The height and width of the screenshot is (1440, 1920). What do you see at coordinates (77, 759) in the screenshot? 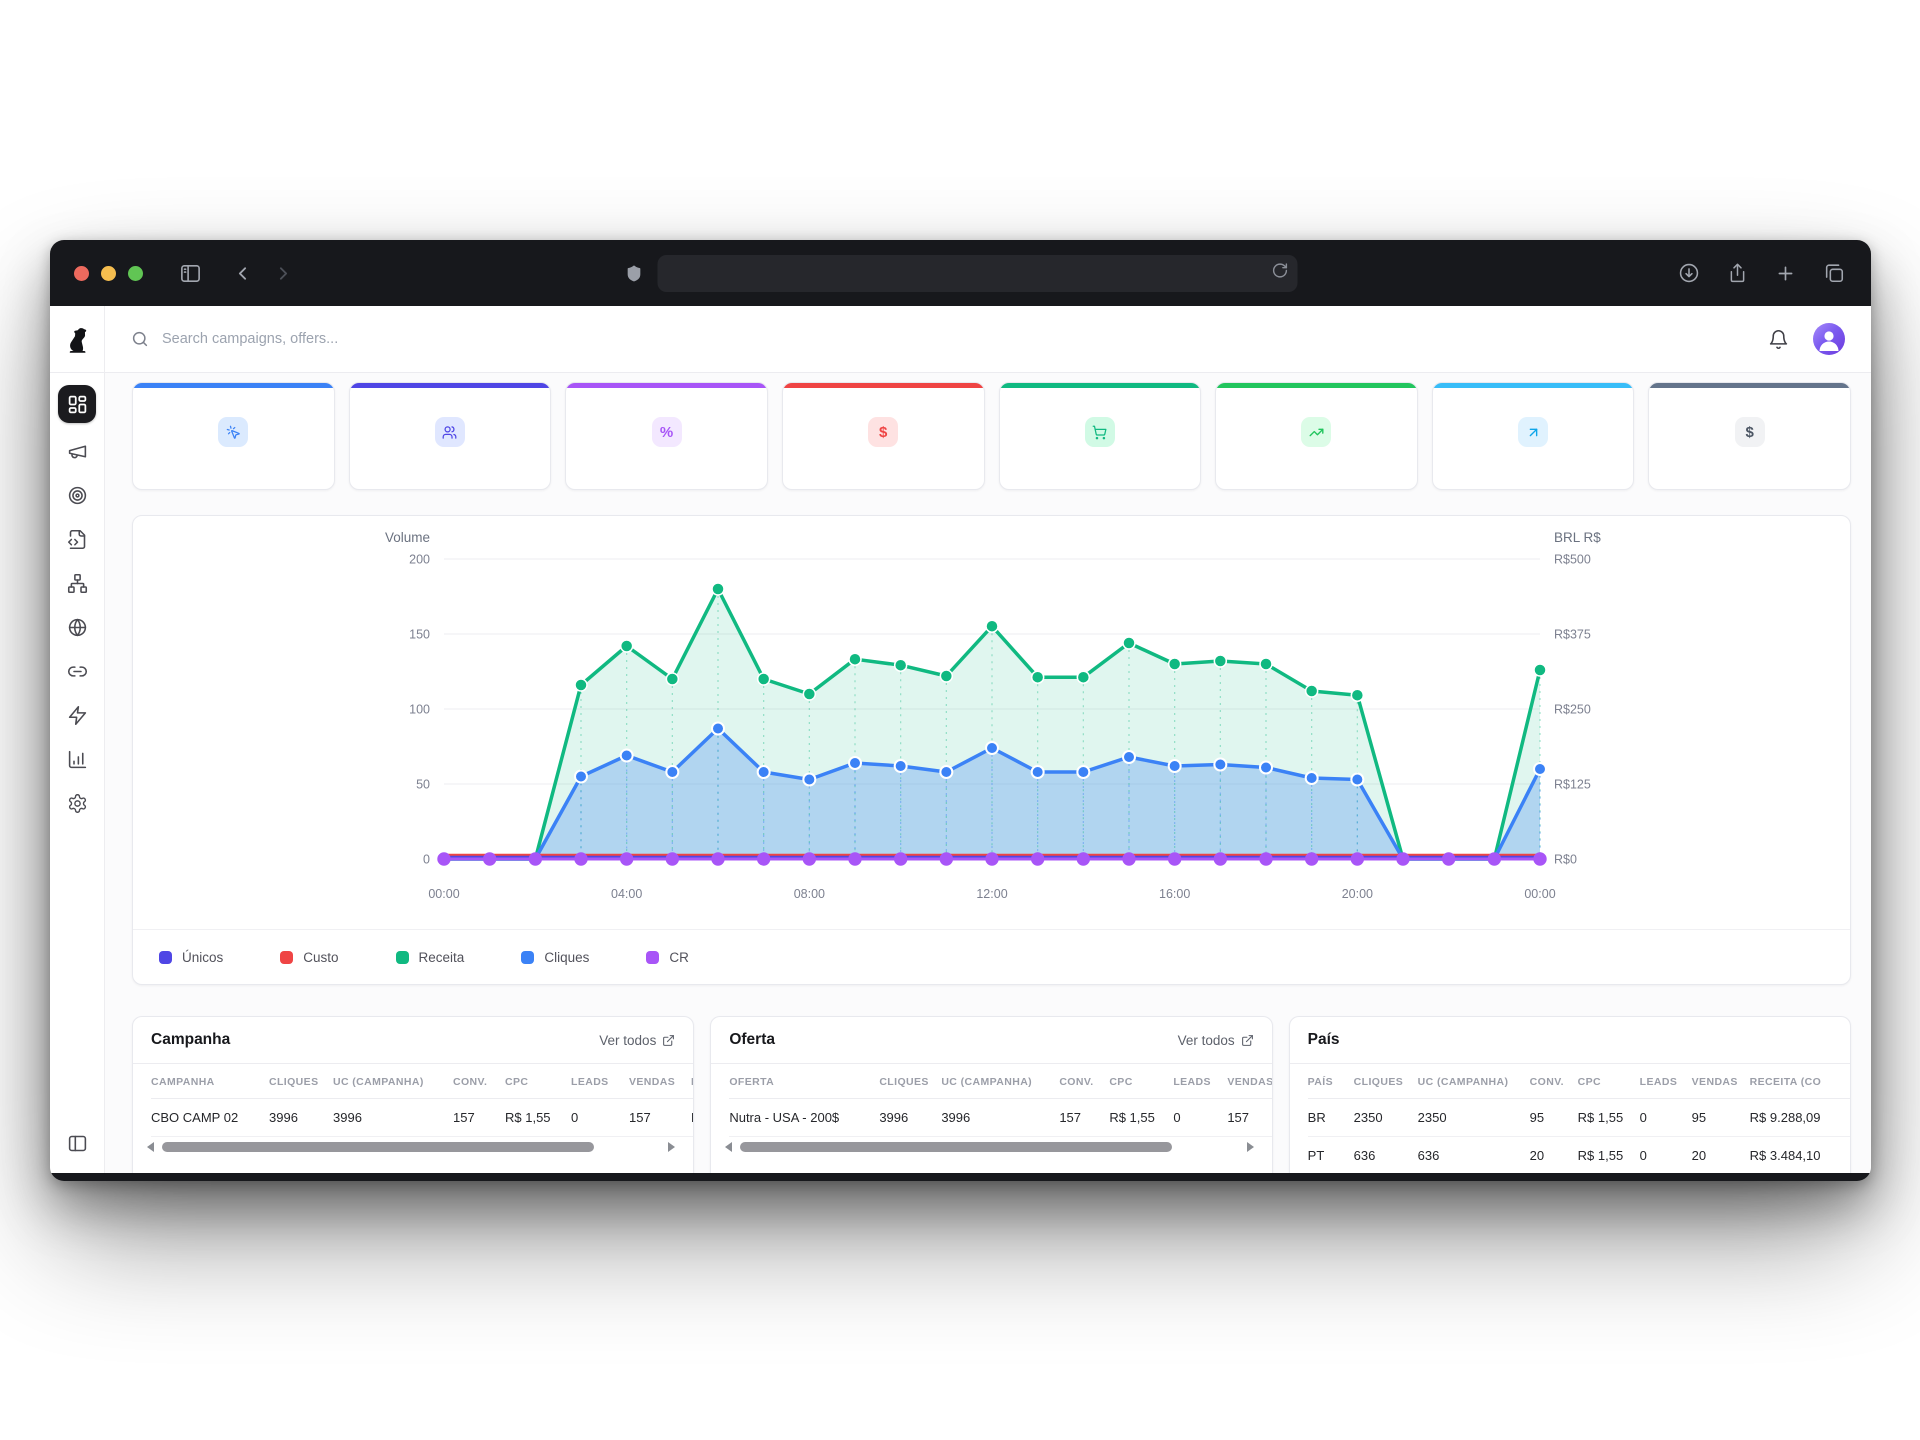
I see `sidebar-item-bar-chart` at bounding box center [77, 759].